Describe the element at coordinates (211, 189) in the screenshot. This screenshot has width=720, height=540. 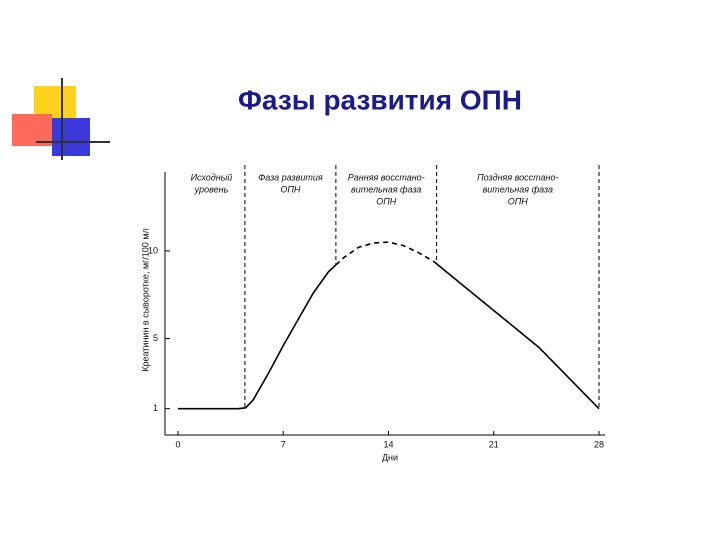
I see `phase-label: уровень` at that location.